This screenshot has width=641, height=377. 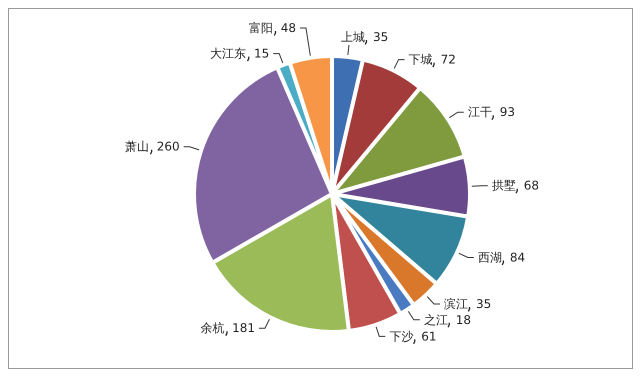 I want to click on data-label: 48, so click(x=288, y=28).